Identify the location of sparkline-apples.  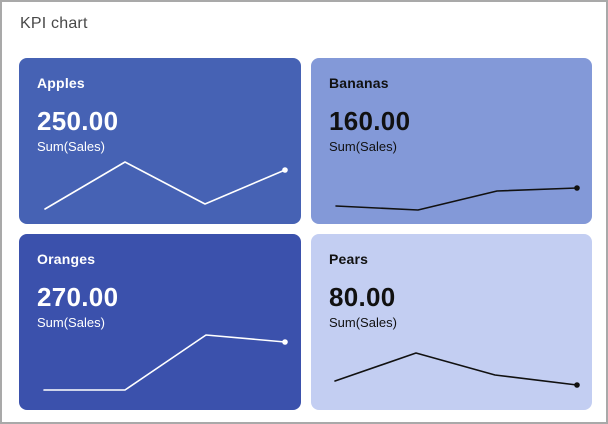
(166, 185).